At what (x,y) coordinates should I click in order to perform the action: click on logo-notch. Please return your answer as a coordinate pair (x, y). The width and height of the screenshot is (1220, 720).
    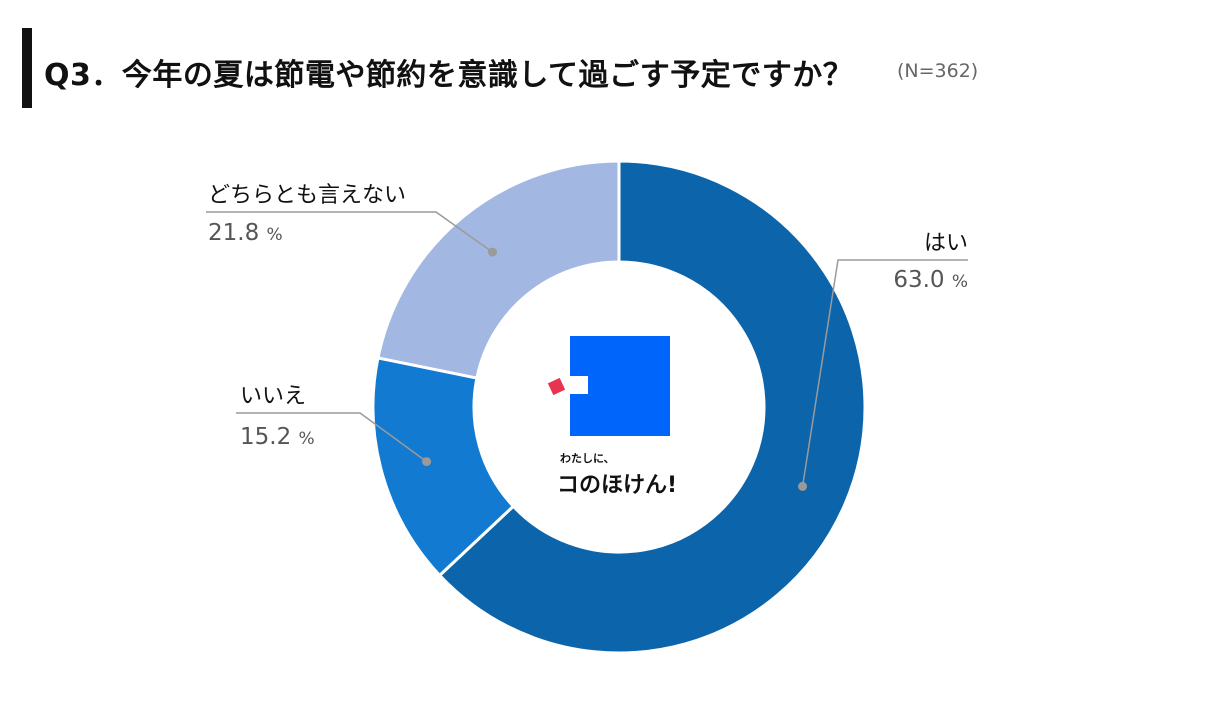
    Looking at the image, I should click on (578, 385).